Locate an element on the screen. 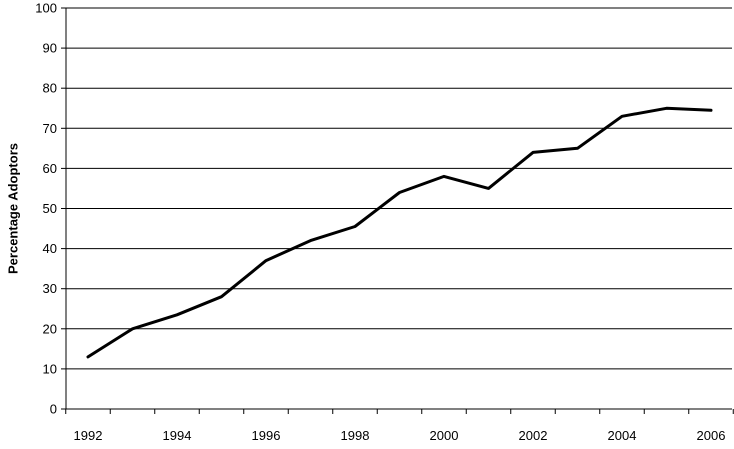 Image resolution: width=734 pixels, height=449 pixels. x-tick-label: 1994 is located at coordinates (177, 435).